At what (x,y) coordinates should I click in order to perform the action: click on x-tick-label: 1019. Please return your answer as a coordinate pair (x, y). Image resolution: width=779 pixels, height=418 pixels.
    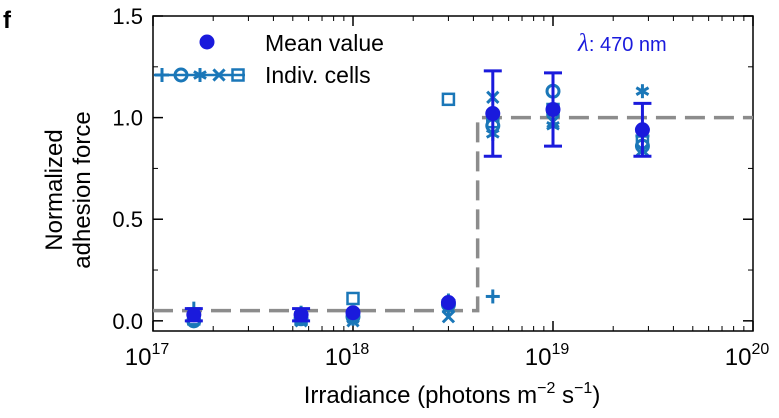
    Looking at the image, I should click on (547, 356).